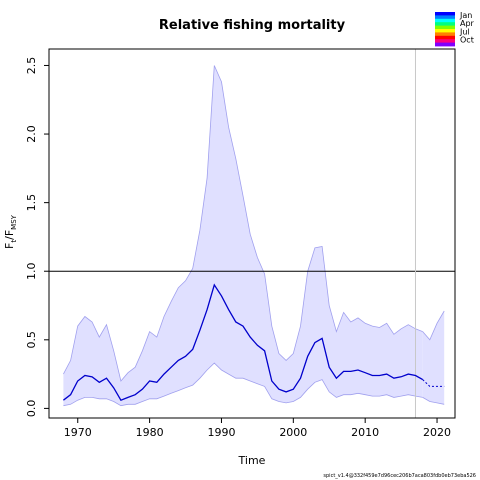 The height and width of the screenshot is (480, 480). I want to click on y-axis-title-main: F, so click(9, 246).